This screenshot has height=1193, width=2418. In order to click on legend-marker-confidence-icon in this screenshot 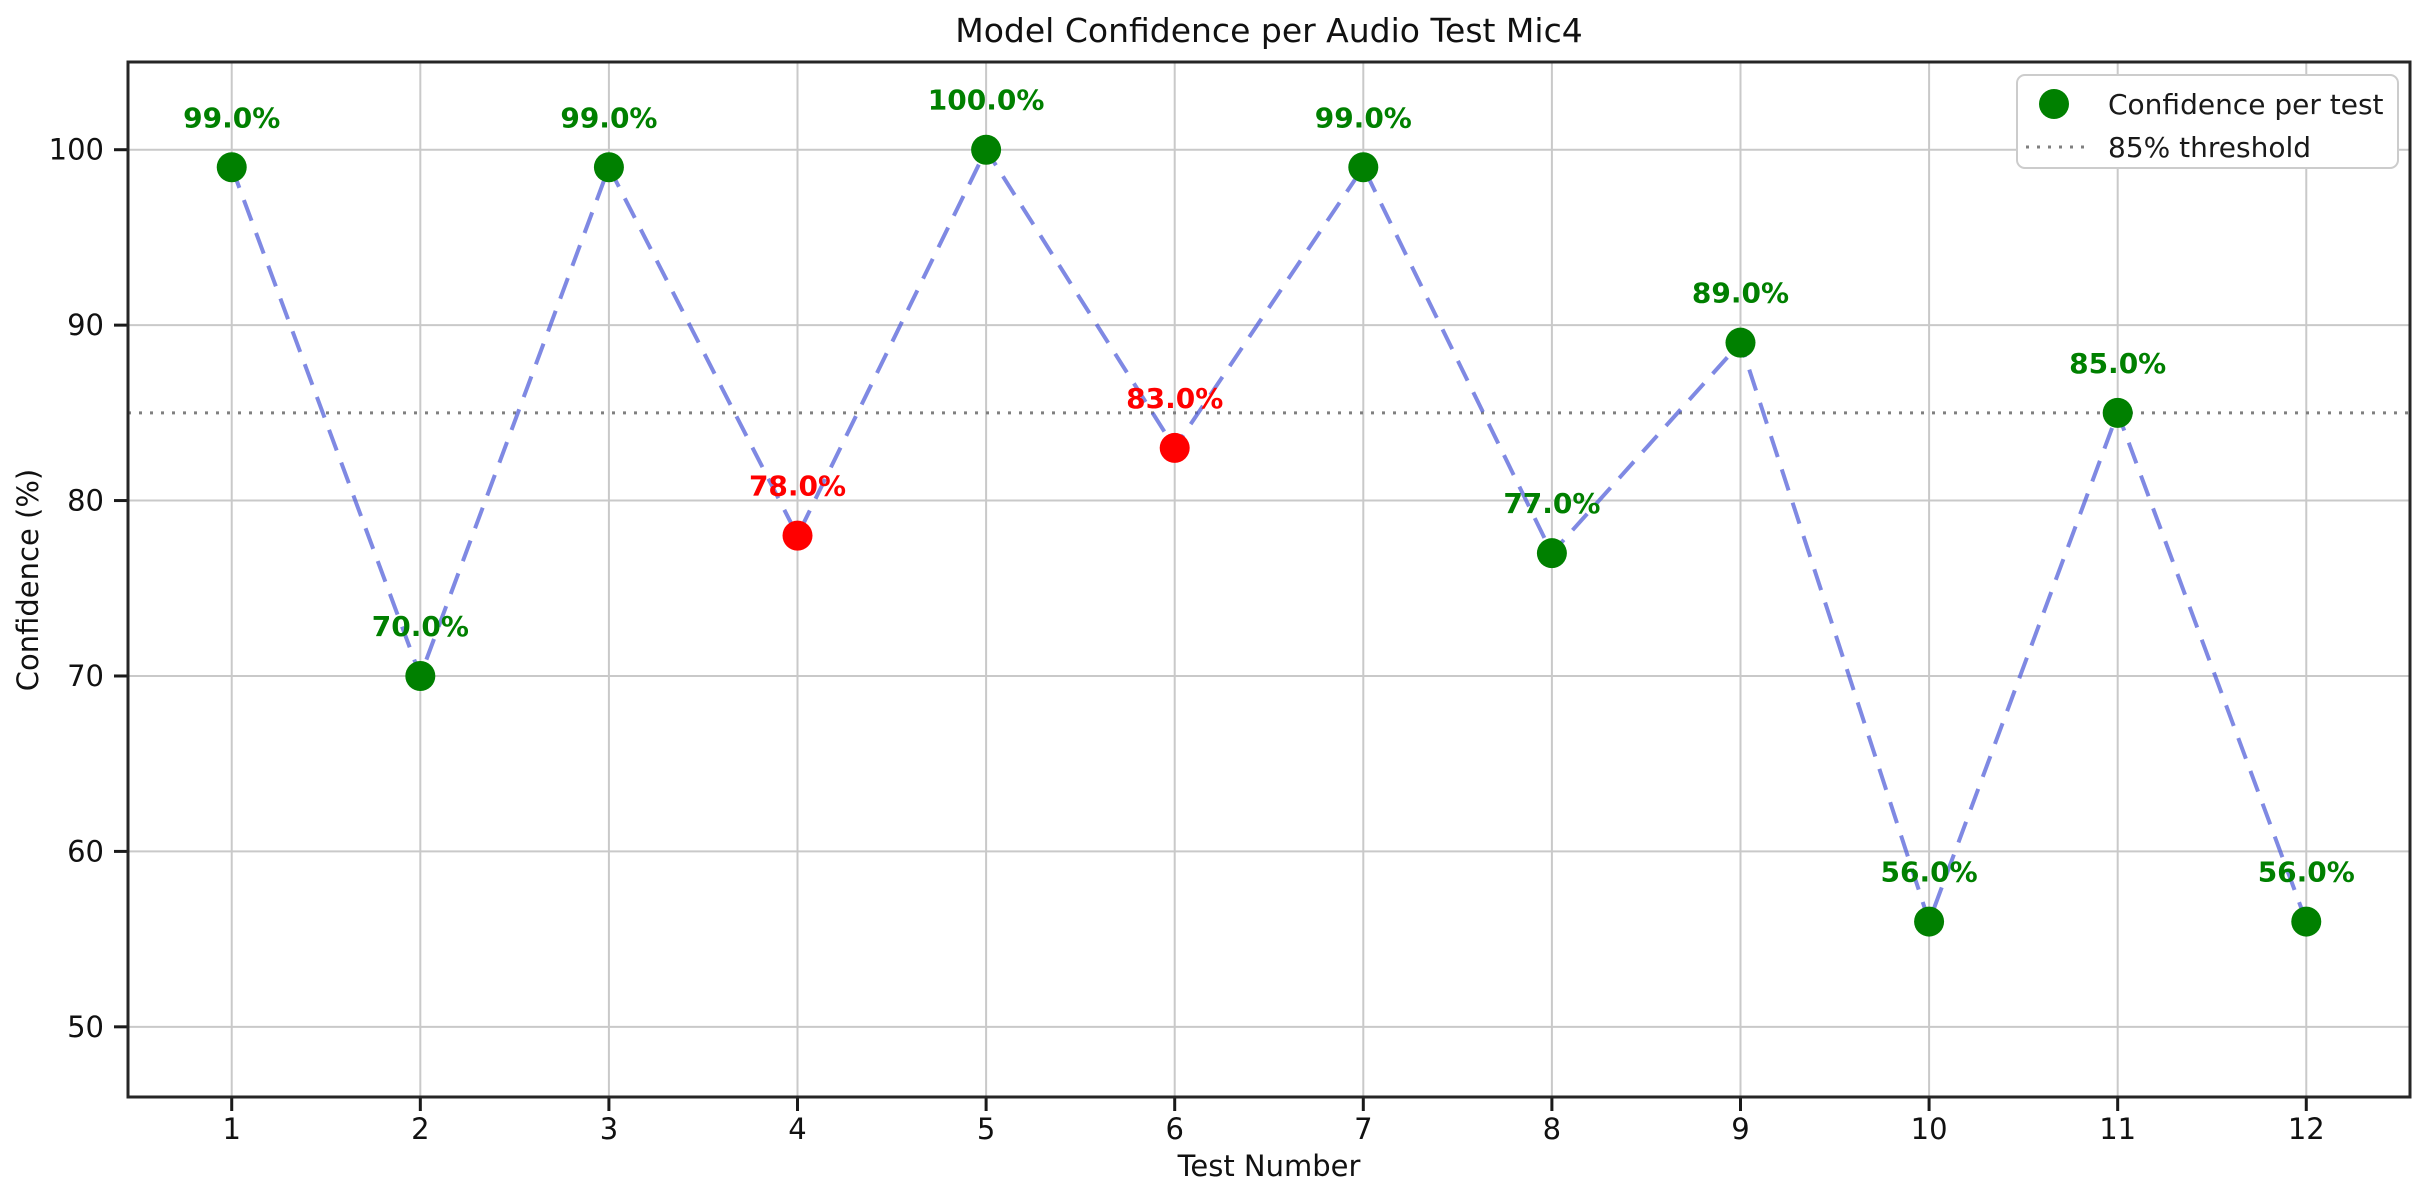, I will do `click(2054, 104)`.